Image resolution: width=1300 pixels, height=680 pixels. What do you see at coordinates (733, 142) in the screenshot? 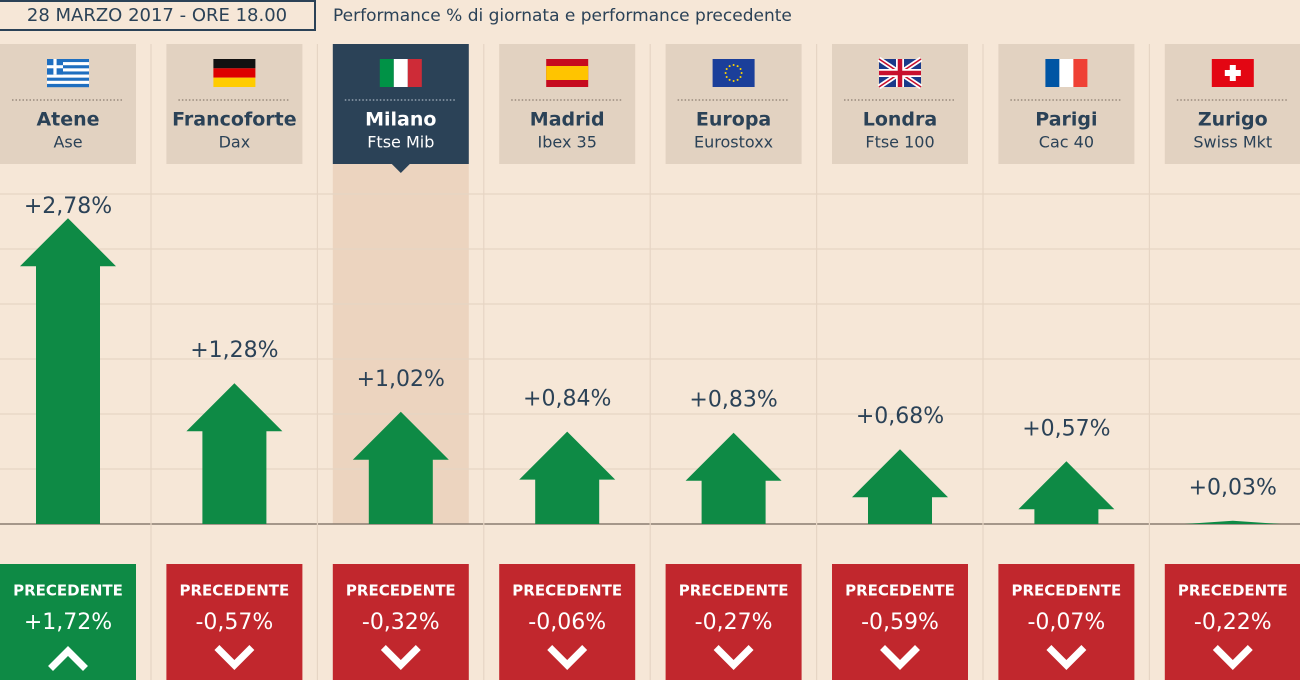
I see `index-label: Eurostoxx` at bounding box center [733, 142].